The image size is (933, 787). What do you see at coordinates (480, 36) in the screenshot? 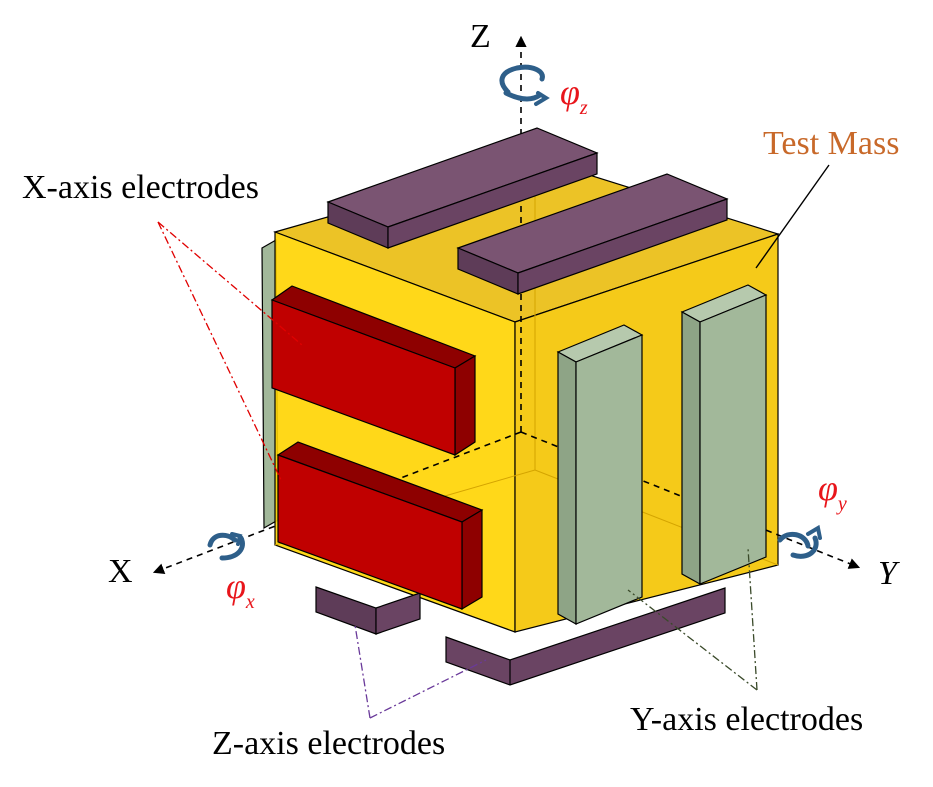
I see `z-axis-label: Z` at bounding box center [480, 36].